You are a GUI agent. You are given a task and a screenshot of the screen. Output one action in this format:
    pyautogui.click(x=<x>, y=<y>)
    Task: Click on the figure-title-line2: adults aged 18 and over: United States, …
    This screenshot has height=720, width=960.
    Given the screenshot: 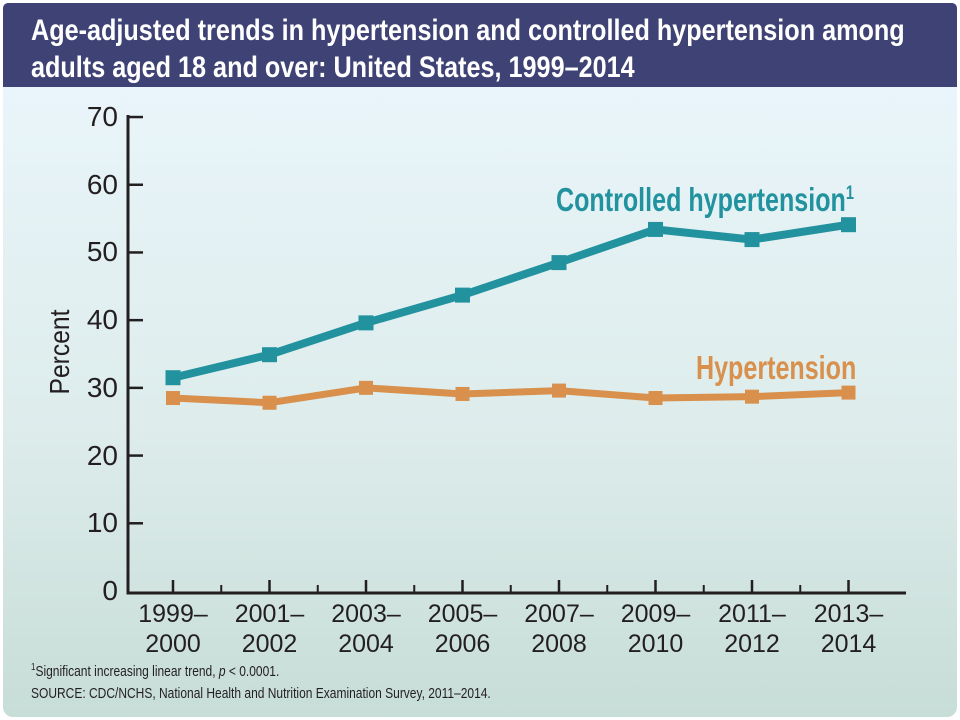 What is the action you would take?
    pyautogui.click(x=333, y=67)
    